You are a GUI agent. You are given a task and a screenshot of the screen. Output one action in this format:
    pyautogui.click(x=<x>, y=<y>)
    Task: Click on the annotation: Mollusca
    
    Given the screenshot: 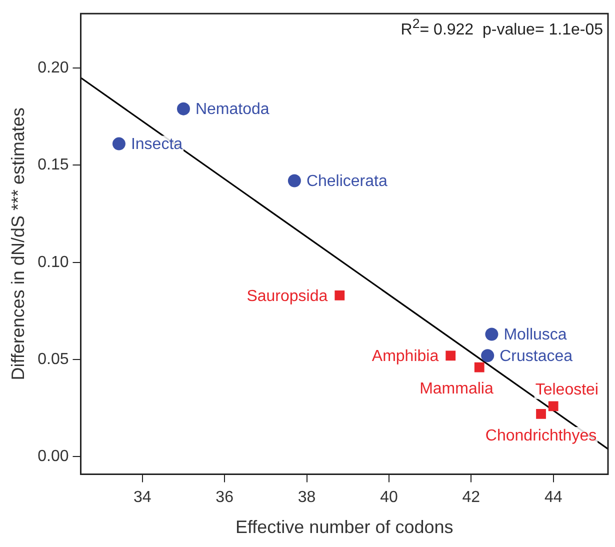 What is the action you would take?
    pyautogui.click(x=535, y=335)
    